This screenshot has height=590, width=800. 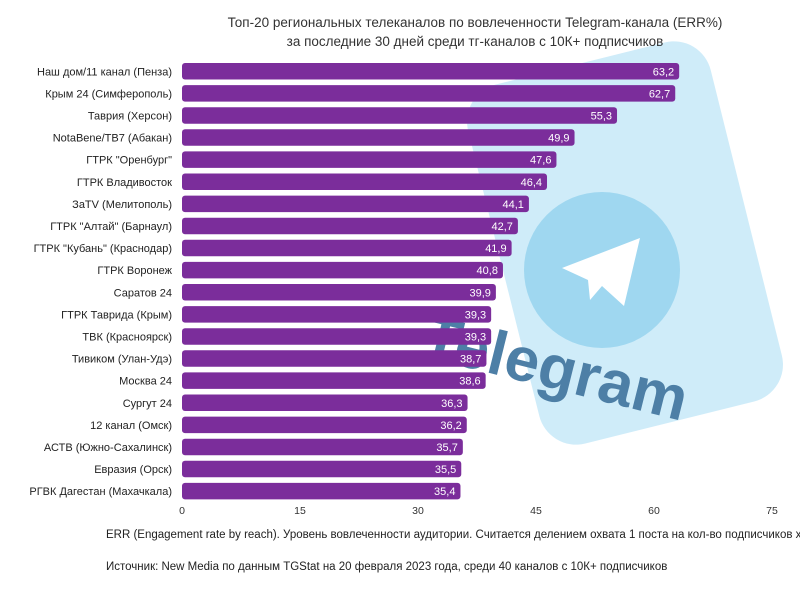 What do you see at coordinates (182, 511) in the screenshot?
I see `x-tick-label: 0` at bounding box center [182, 511].